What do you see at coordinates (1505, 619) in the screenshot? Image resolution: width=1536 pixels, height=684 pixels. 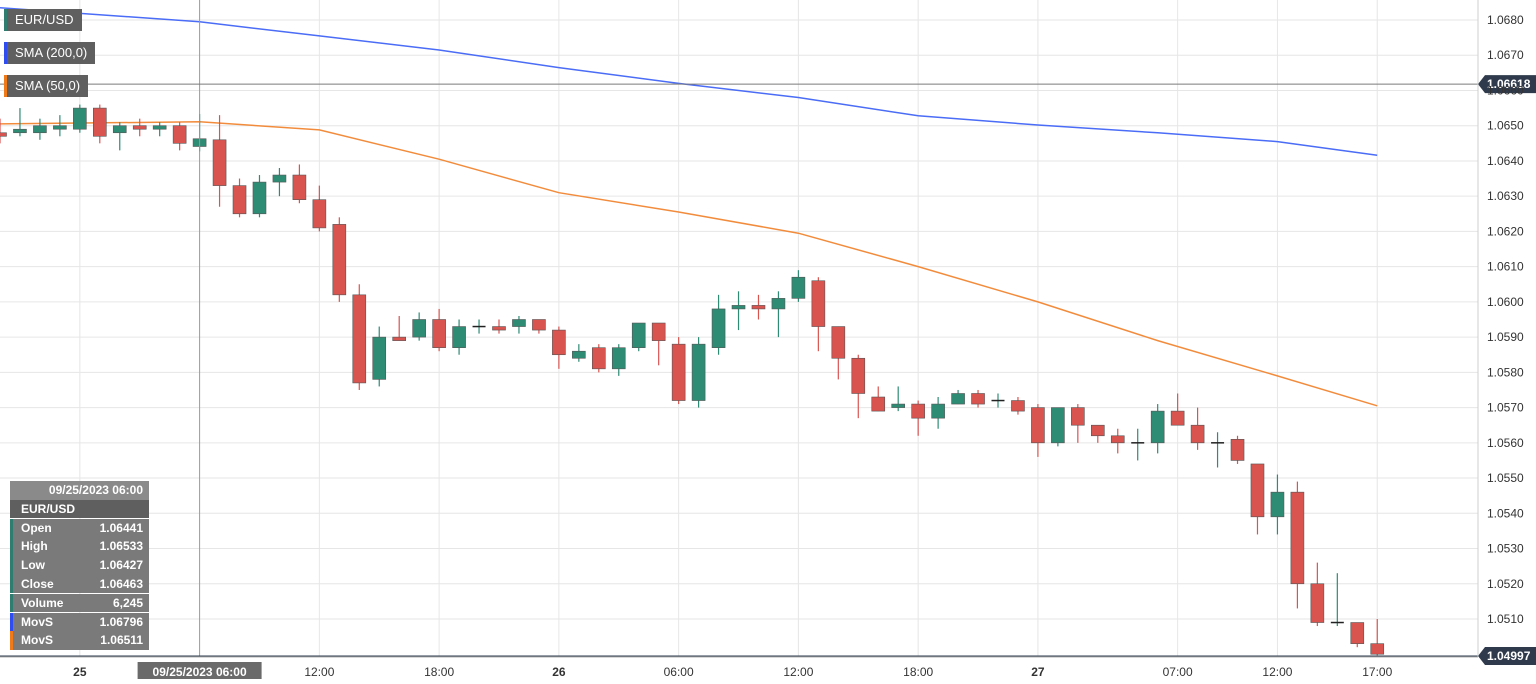 I see `y-tick-label: 1.0510` at bounding box center [1505, 619].